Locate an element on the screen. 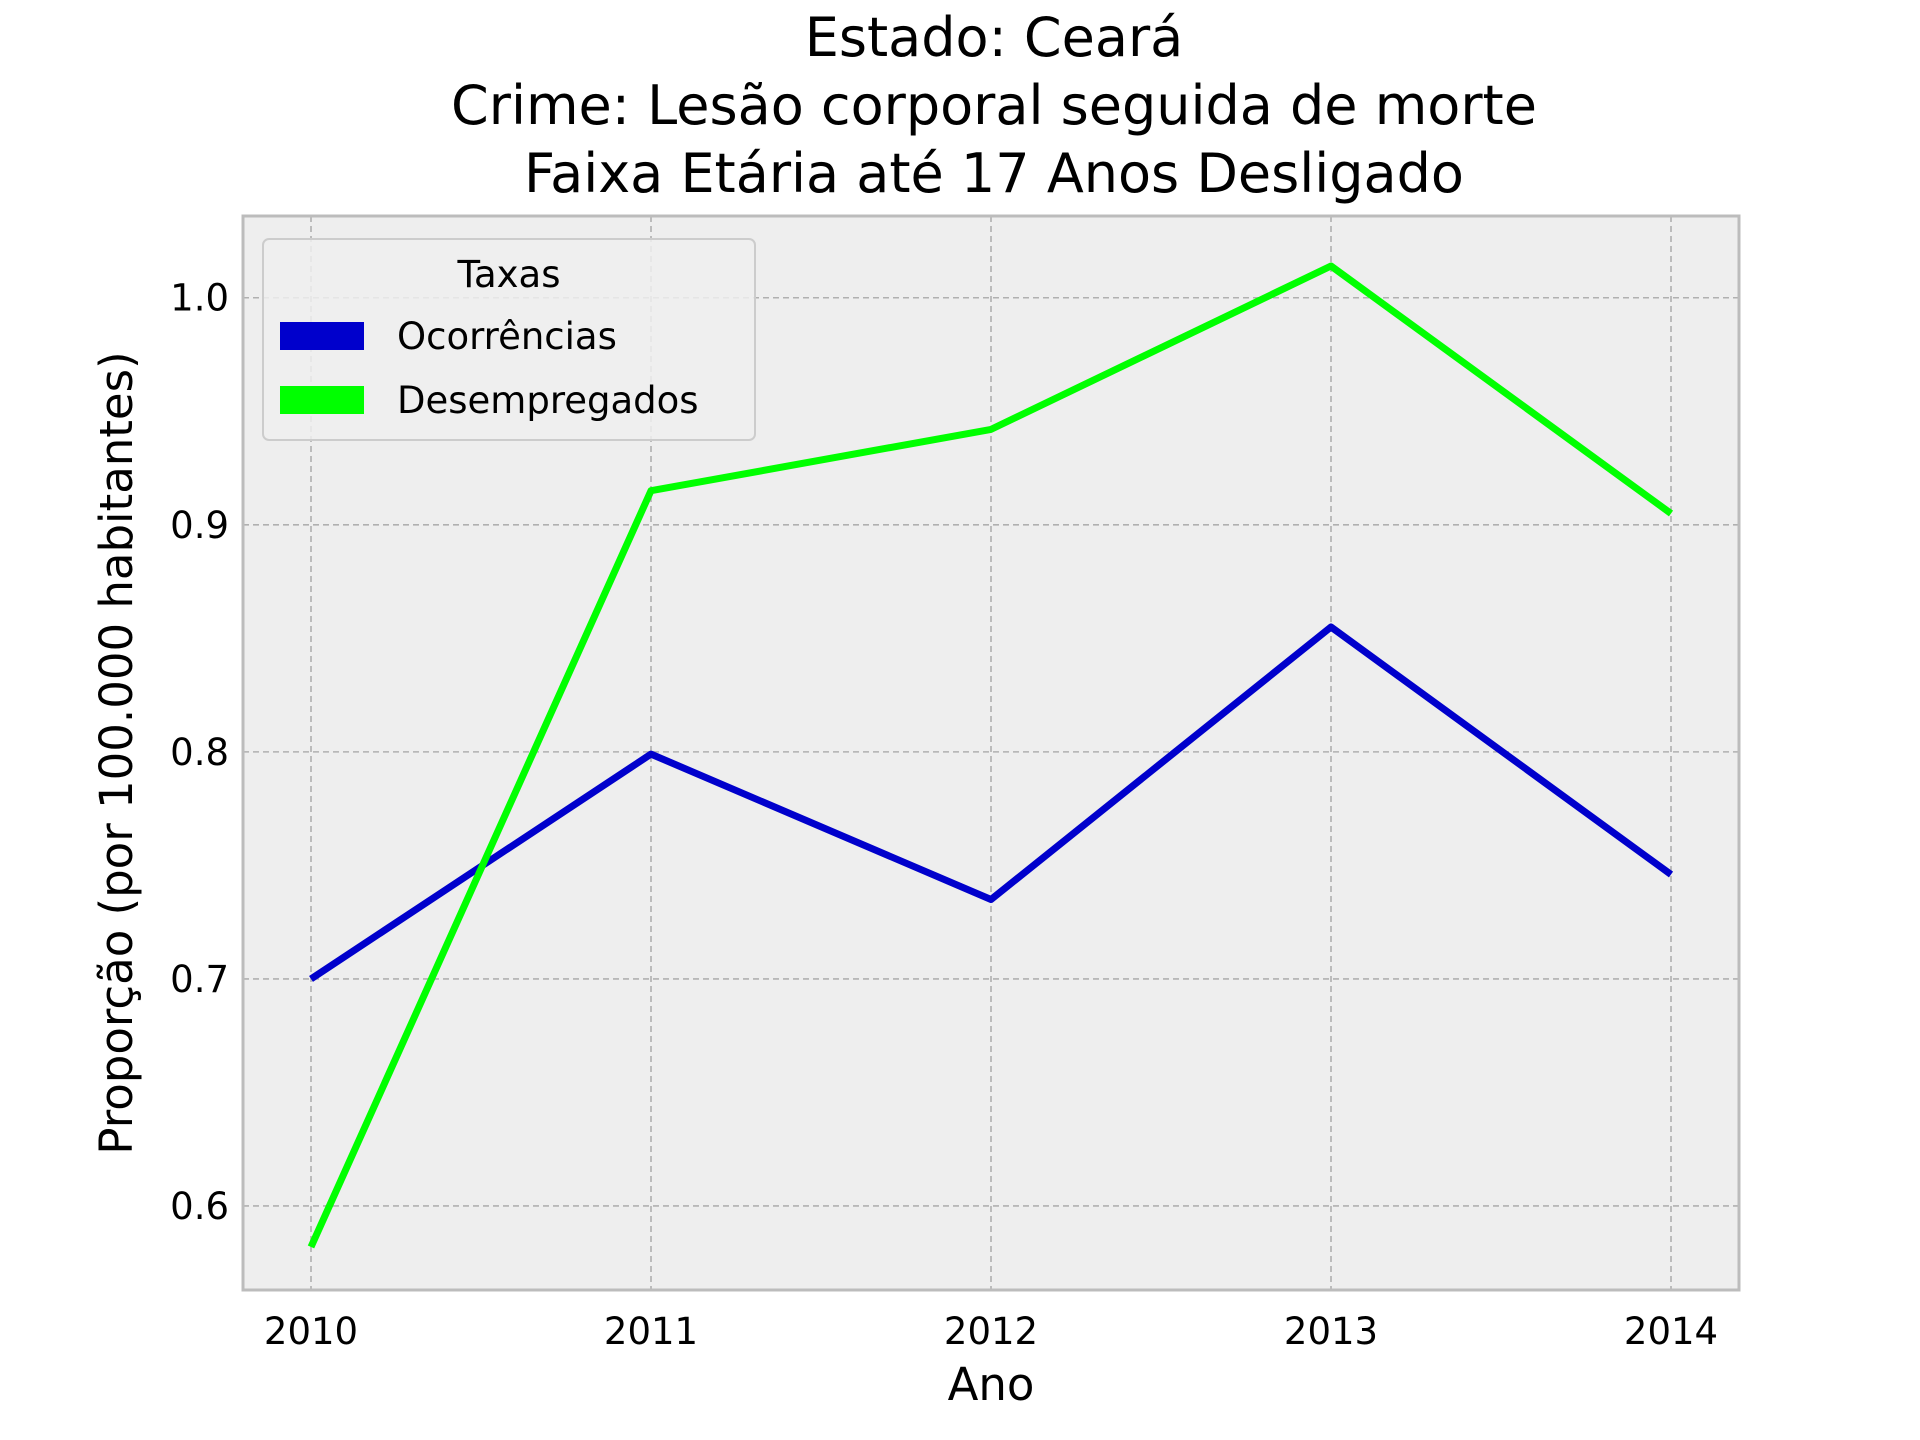  x-axis-label: Ano is located at coordinates (991, 1384).